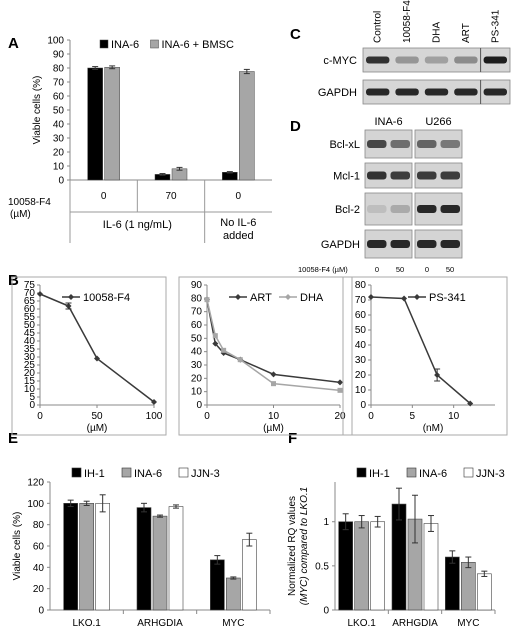 This screenshot has height=637, width=520. What do you see at coordinates (30, 365) in the screenshot?
I see `b1-y-tick-label: 25` at bounding box center [30, 365].